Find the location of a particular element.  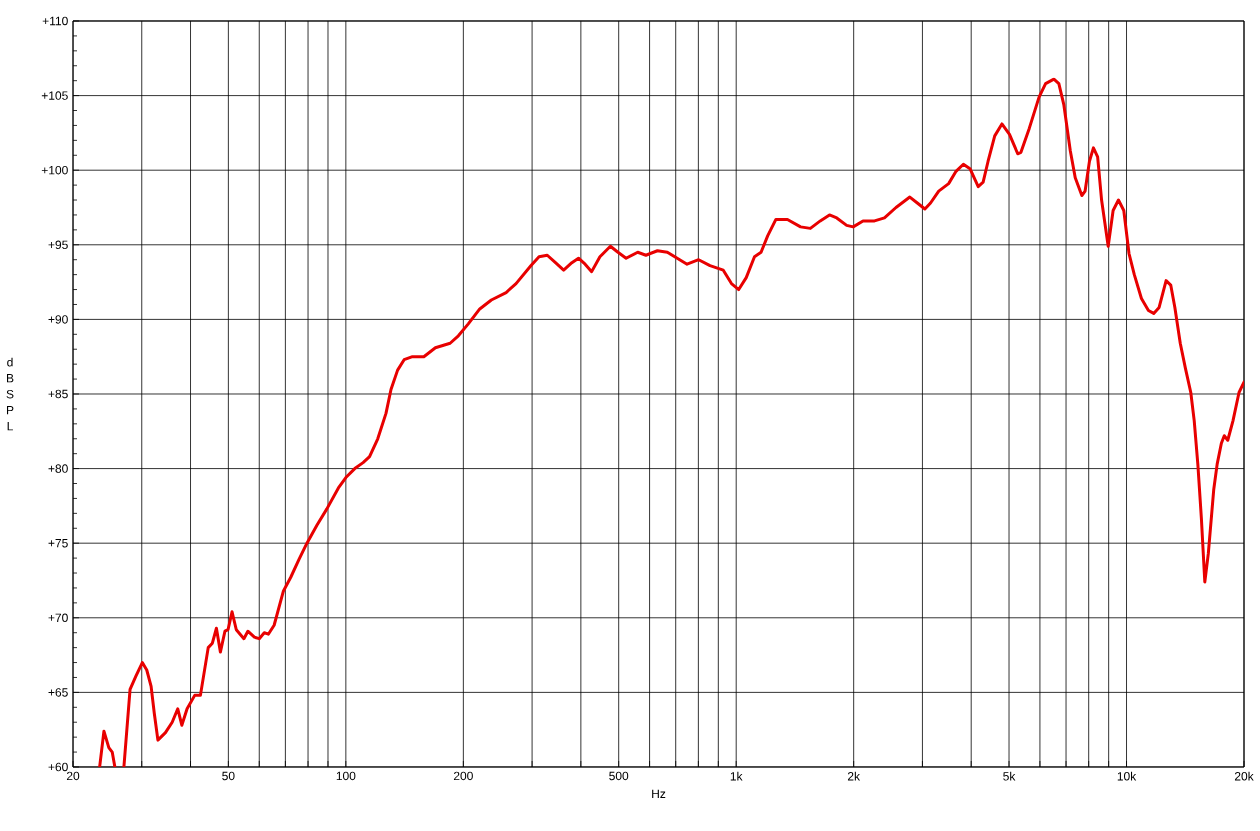

y-tick-label: +85 is located at coordinates (58, 394).